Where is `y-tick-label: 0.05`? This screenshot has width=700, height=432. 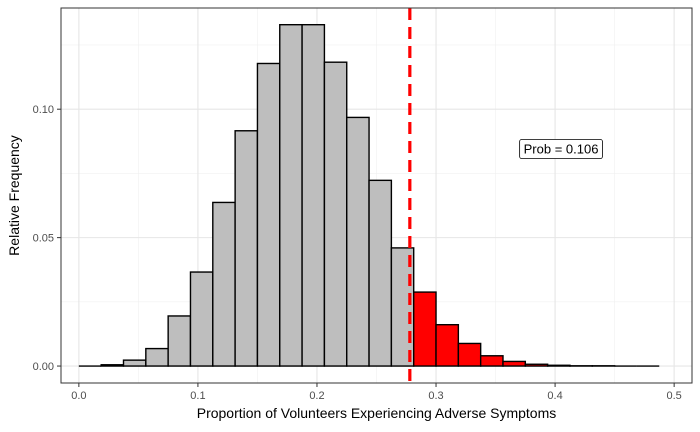
y-tick-label: 0.05 is located at coordinates (43, 239).